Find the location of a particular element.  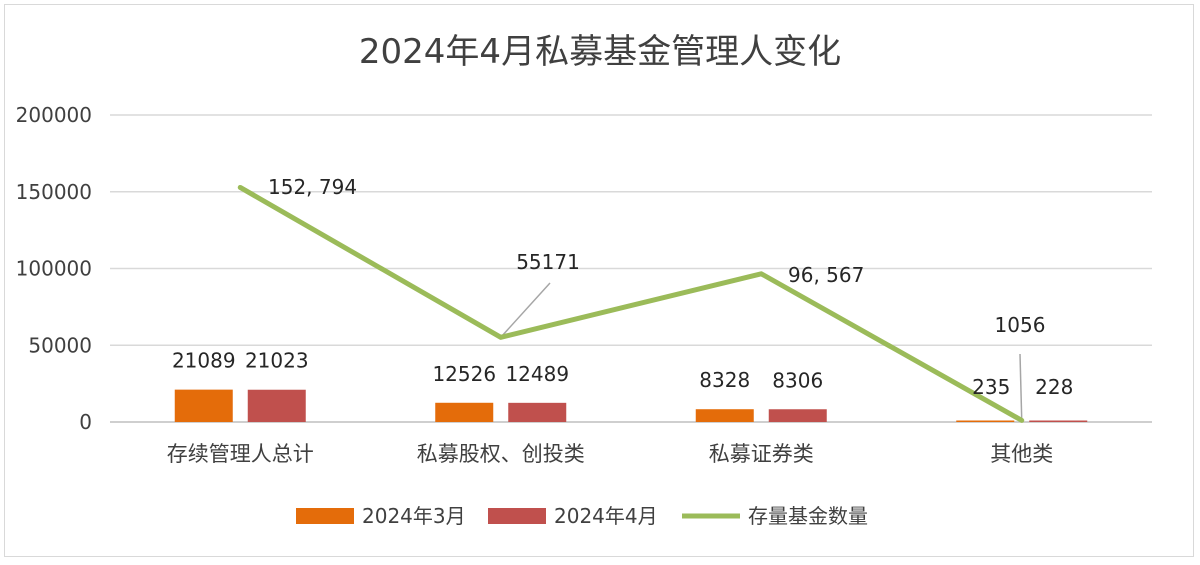

line-data-label: 96, 567 is located at coordinates (826, 275).